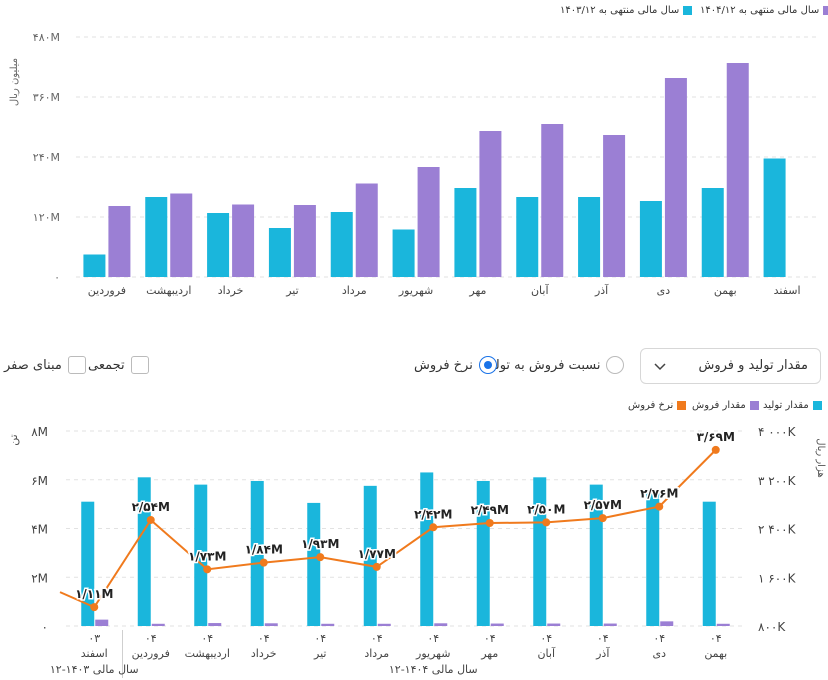 The height and width of the screenshot is (680, 828). I want to click on legend-swatch-production, so click(817, 405).